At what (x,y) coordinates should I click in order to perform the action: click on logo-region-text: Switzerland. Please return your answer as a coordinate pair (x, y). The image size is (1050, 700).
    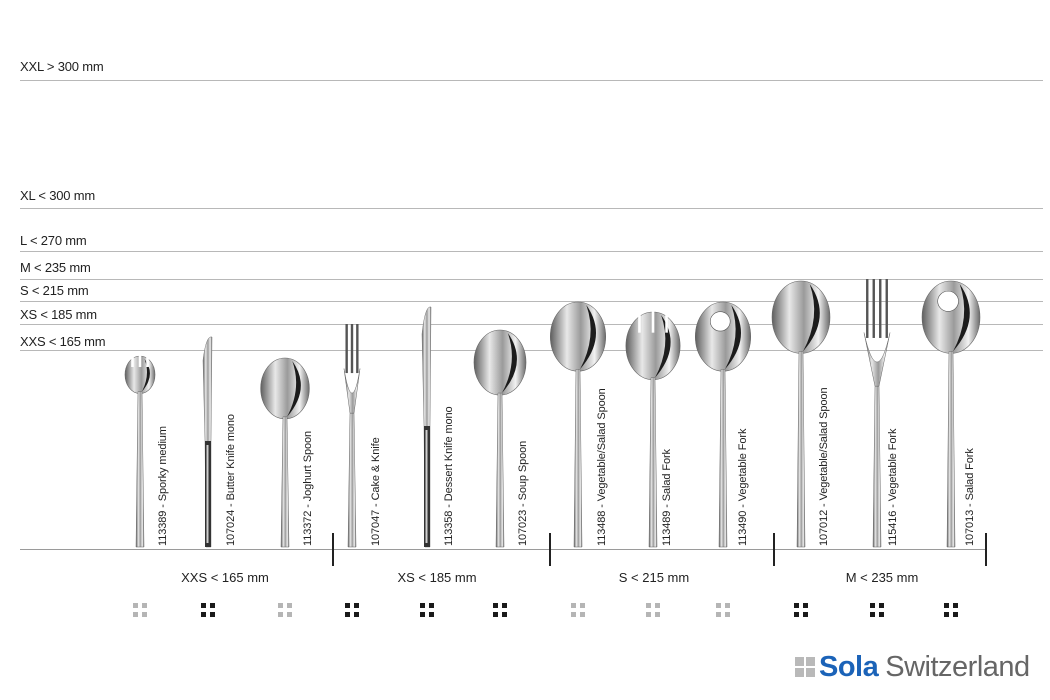
    Looking at the image, I should click on (957, 666).